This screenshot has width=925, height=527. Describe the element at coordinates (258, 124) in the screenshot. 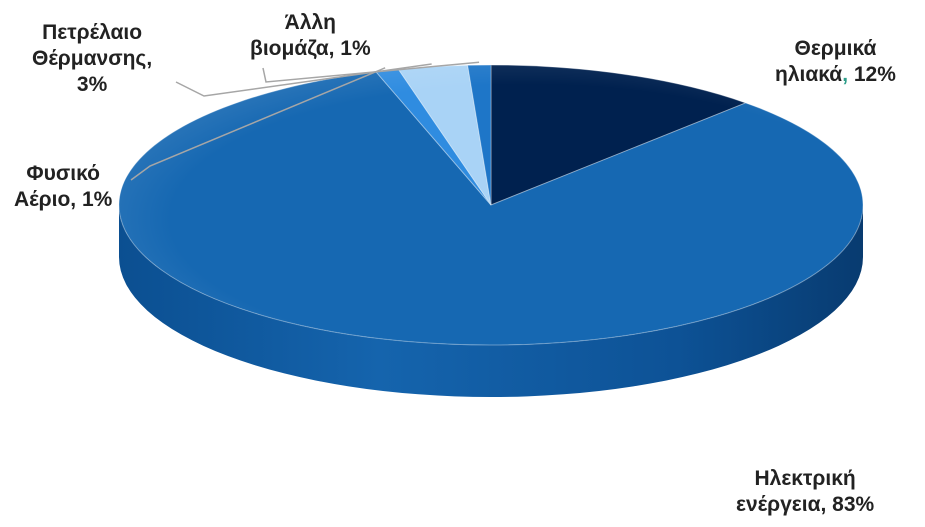

I see `leader-line-natural-gas` at that location.